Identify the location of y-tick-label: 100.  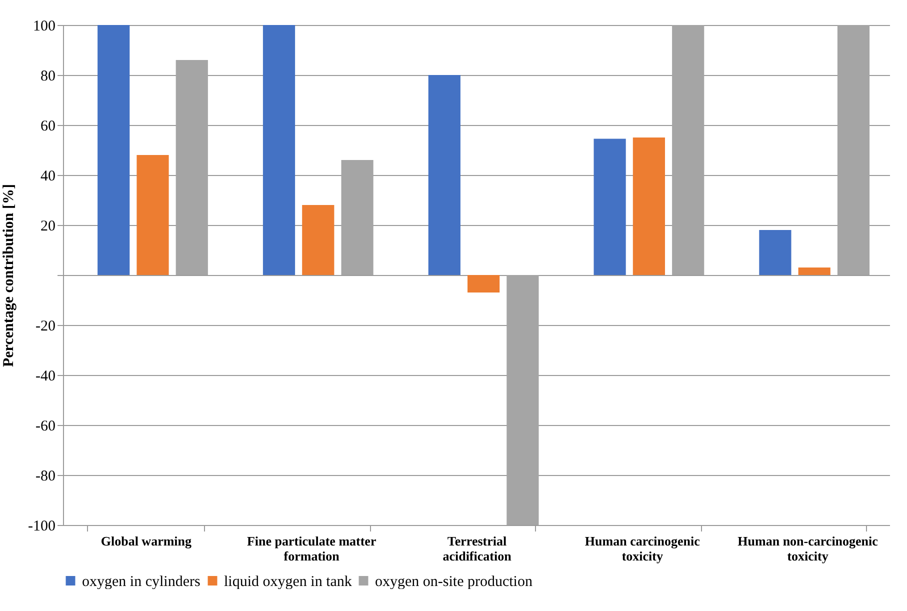
(44, 26).